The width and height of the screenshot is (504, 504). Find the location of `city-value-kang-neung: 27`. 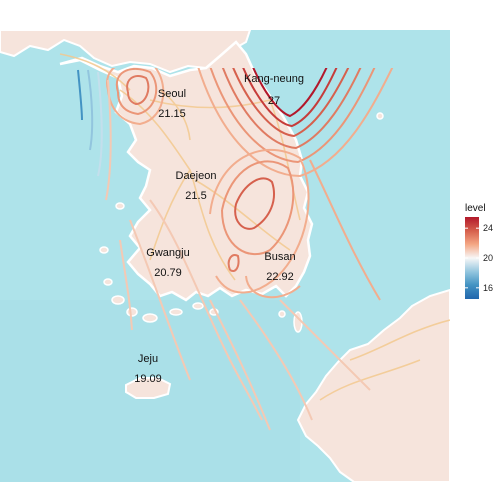

city-value-kang-neung: 27 is located at coordinates (274, 101).